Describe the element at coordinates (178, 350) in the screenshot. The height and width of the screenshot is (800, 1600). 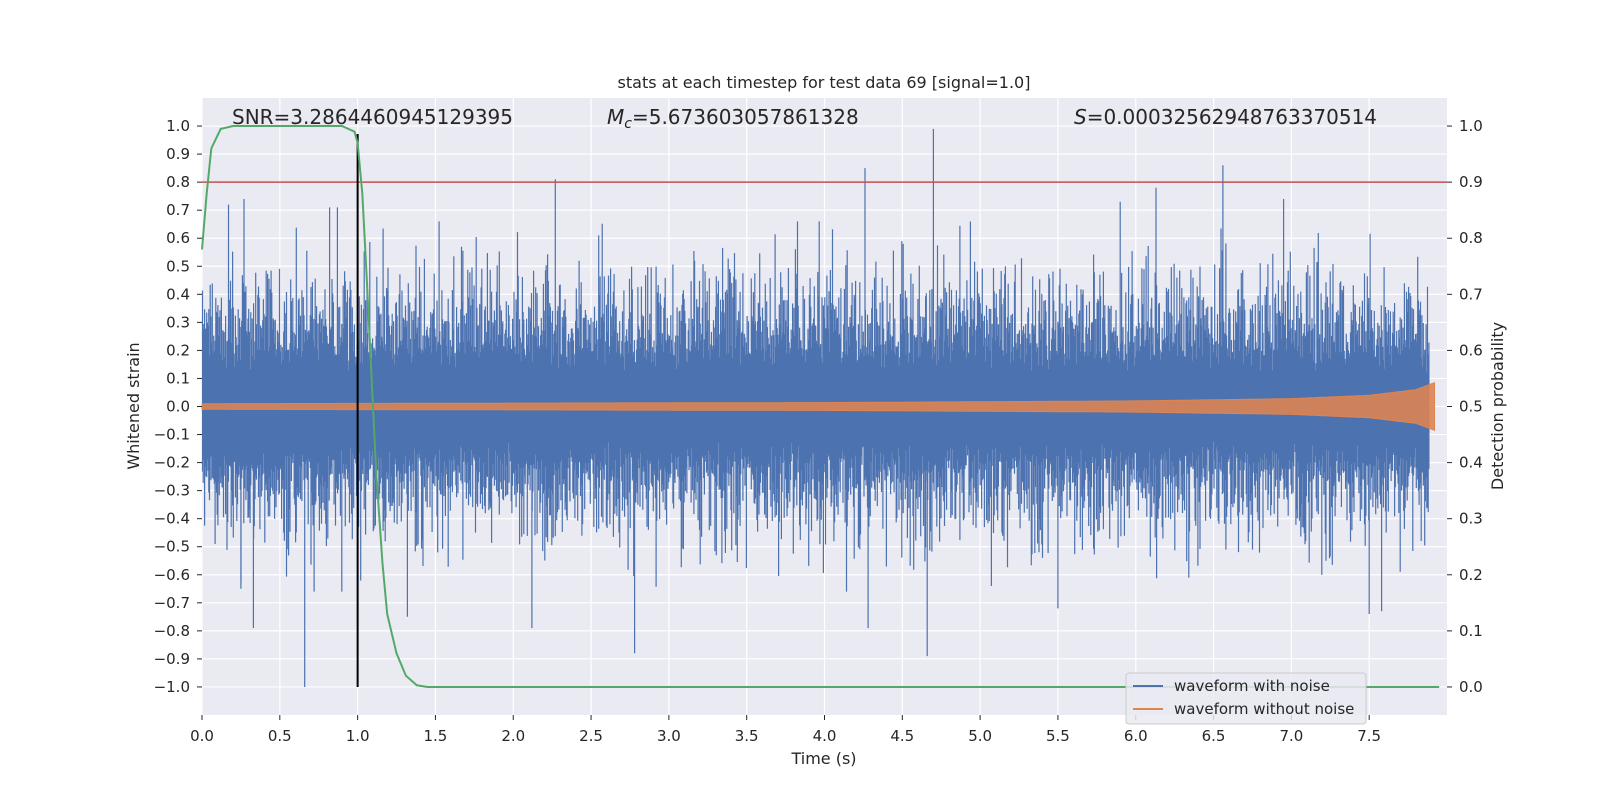
I see `y-left-tick-label: 0.2` at that location.